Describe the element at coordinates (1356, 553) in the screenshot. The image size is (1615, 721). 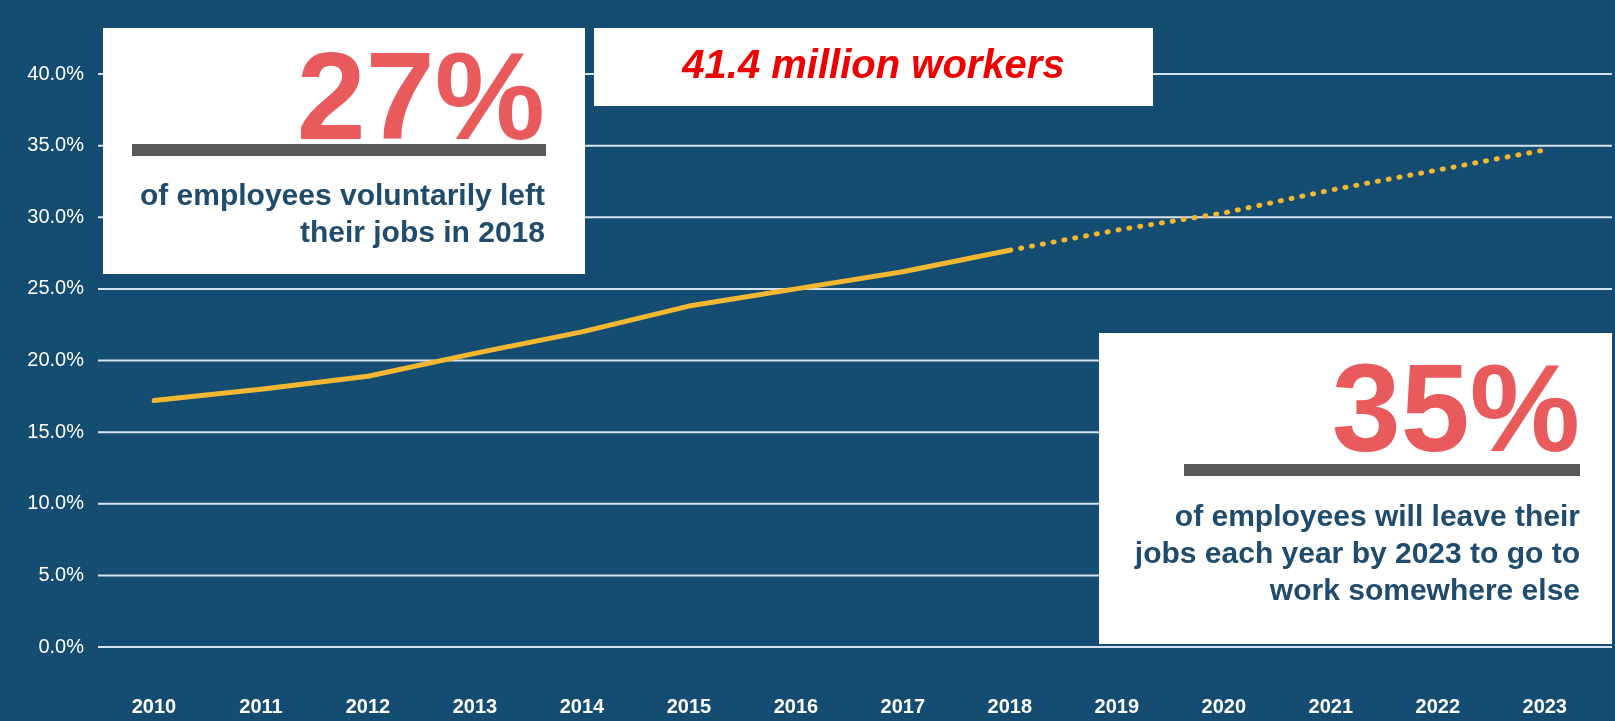
I see `annotation: of employees will leave their jobs each year by 2023 to go to work somewhere else` at that location.